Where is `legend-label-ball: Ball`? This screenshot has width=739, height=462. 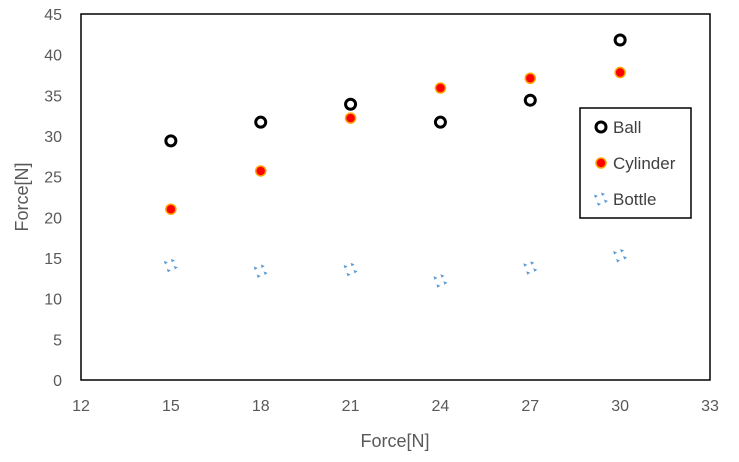 legend-label-ball: Ball is located at coordinates (627, 127).